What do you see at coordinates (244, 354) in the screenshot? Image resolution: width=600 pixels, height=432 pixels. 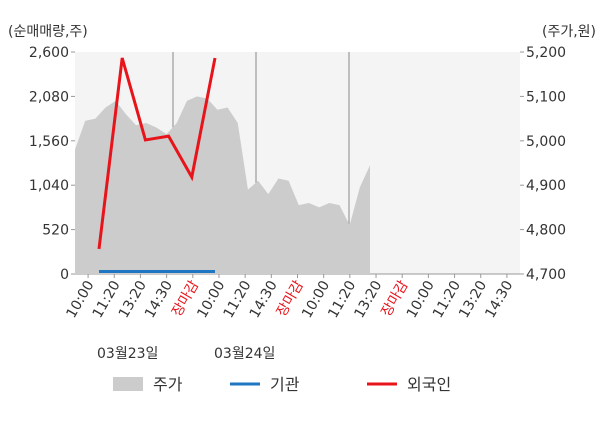 I see `date-label: 03월24일` at bounding box center [244, 354].